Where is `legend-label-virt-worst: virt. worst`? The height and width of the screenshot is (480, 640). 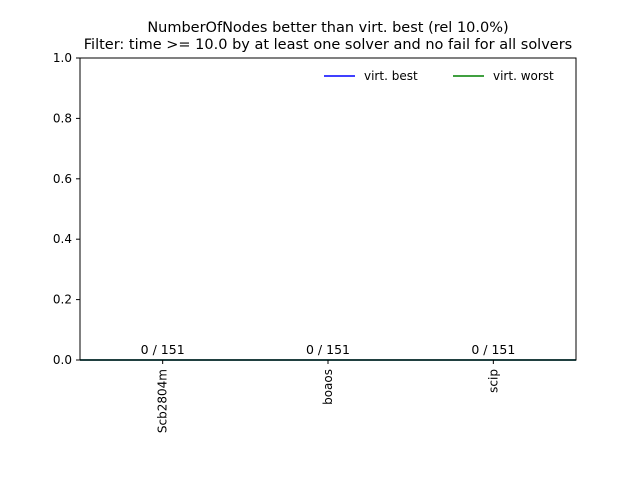
legend-label-virt-worst: virt. worst is located at coordinates (523, 76).